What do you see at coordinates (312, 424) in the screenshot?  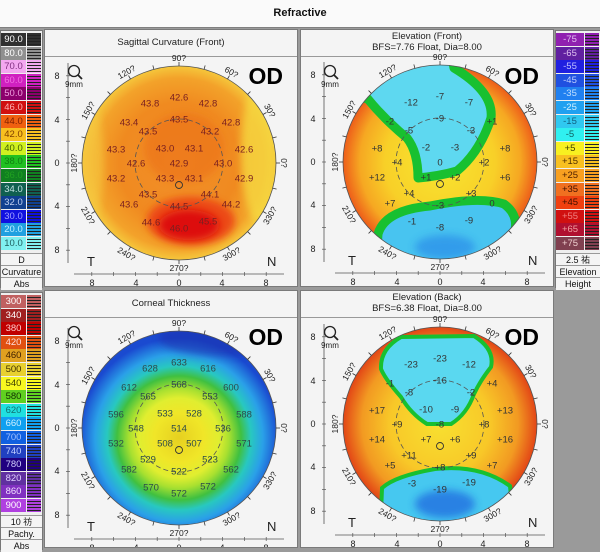 I see `y-axis-label: 0` at bounding box center [312, 424].